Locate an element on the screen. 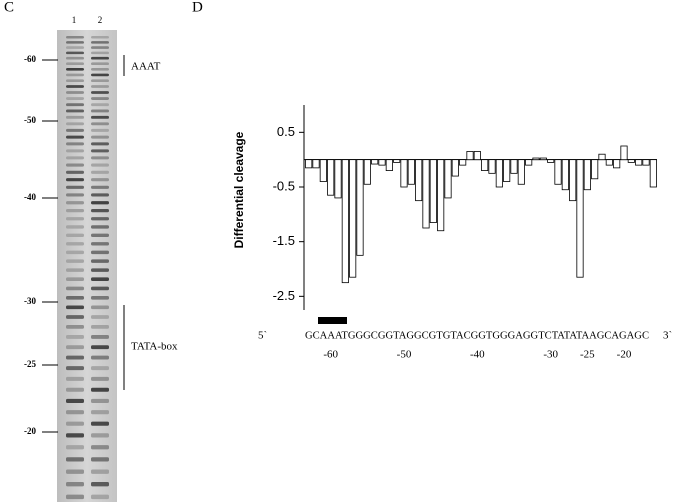 Image resolution: width=677 pixels, height=502 pixels. gel-tick-label: -50 is located at coordinates (30, 120).